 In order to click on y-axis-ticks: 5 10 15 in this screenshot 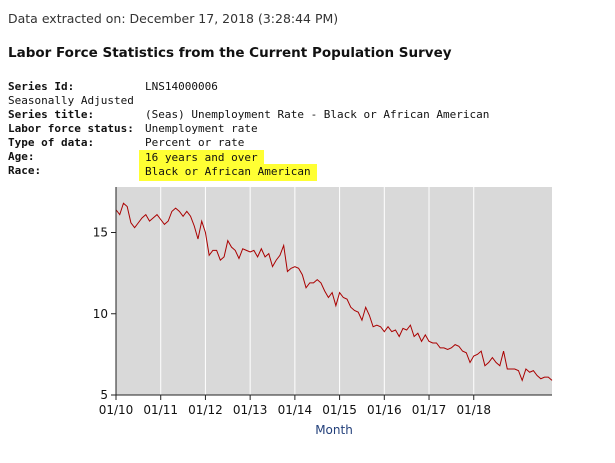, I will do `click(104, 314)`.